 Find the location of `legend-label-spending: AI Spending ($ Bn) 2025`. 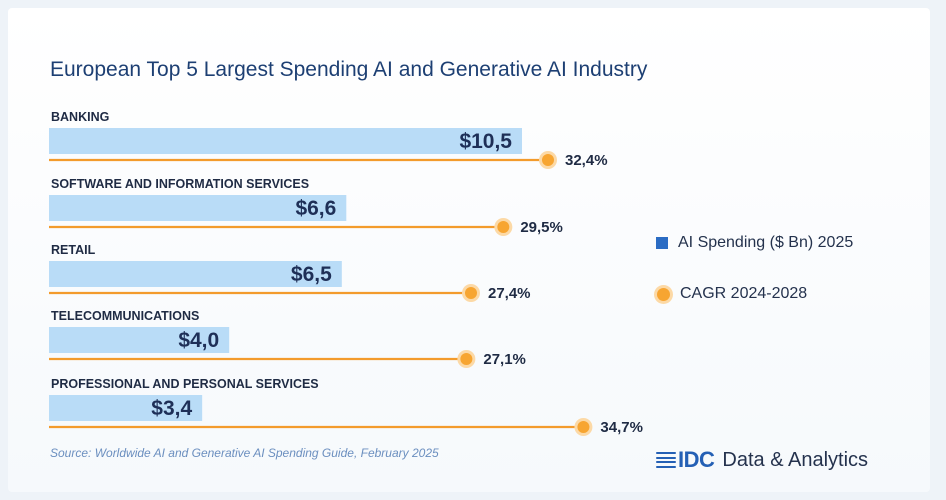

legend-label-spending: AI Spending ($ Bn) 2025 is located at coordinates (766, 242).